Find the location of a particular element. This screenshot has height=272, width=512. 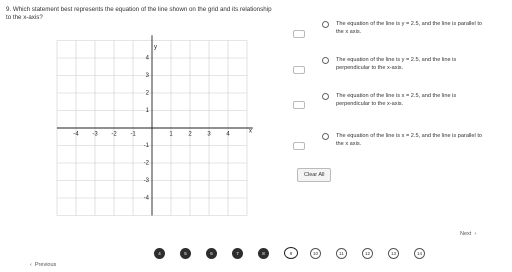

next-label: Next is located at coordinates (466, 234).